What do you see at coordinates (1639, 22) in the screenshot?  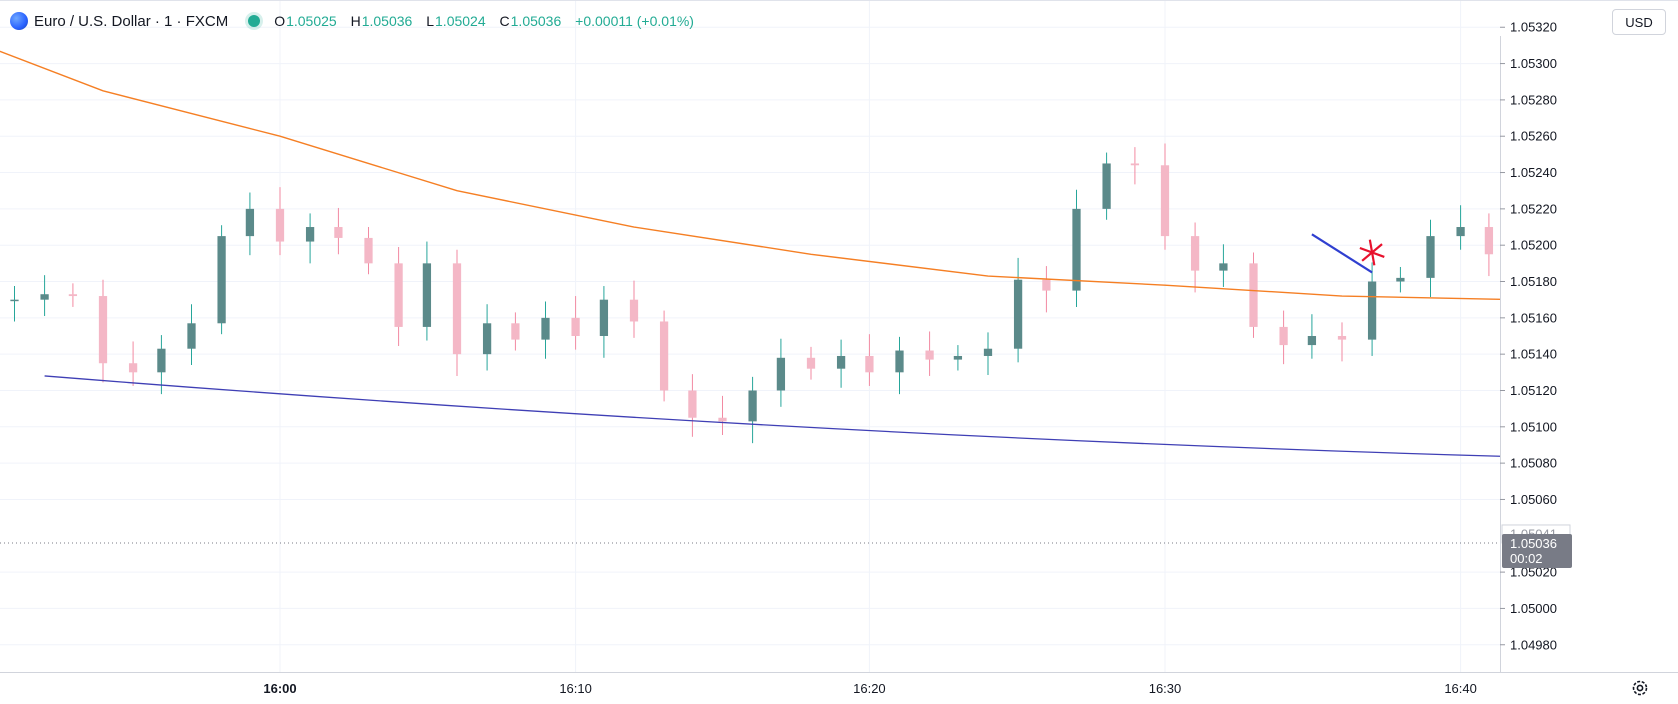 I see `currency-button: USD` at bounding box center [1639, 22].